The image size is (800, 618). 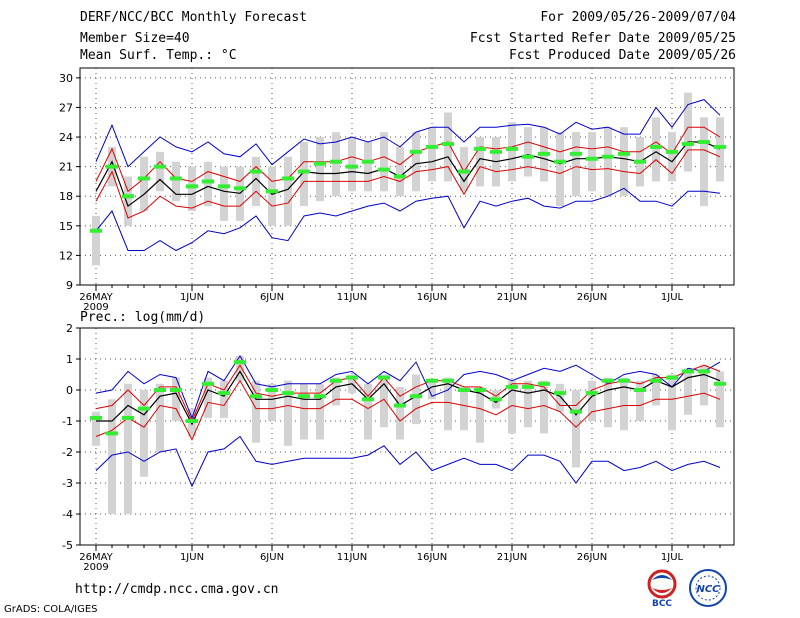 I want to click on y-tick-label: 27, so click(x=66, y=107).